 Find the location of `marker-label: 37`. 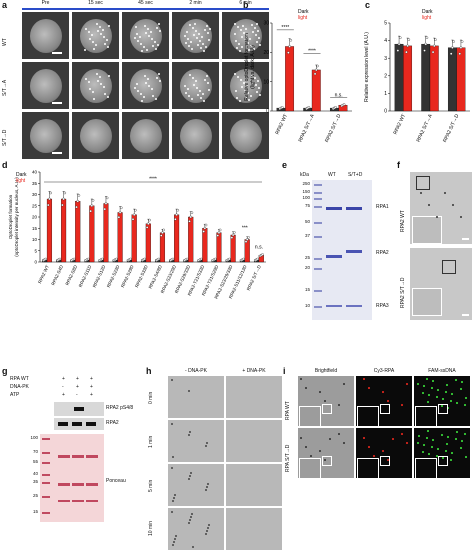

marker-label: 37 is located at coordinates (307, 235).